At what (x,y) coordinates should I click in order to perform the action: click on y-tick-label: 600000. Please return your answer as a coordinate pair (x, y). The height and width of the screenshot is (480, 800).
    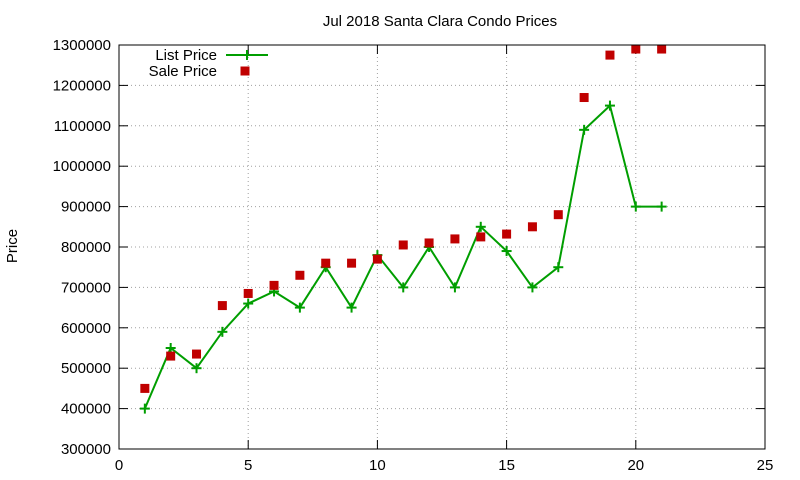
    Looking at the image, I should click on (86, 328).